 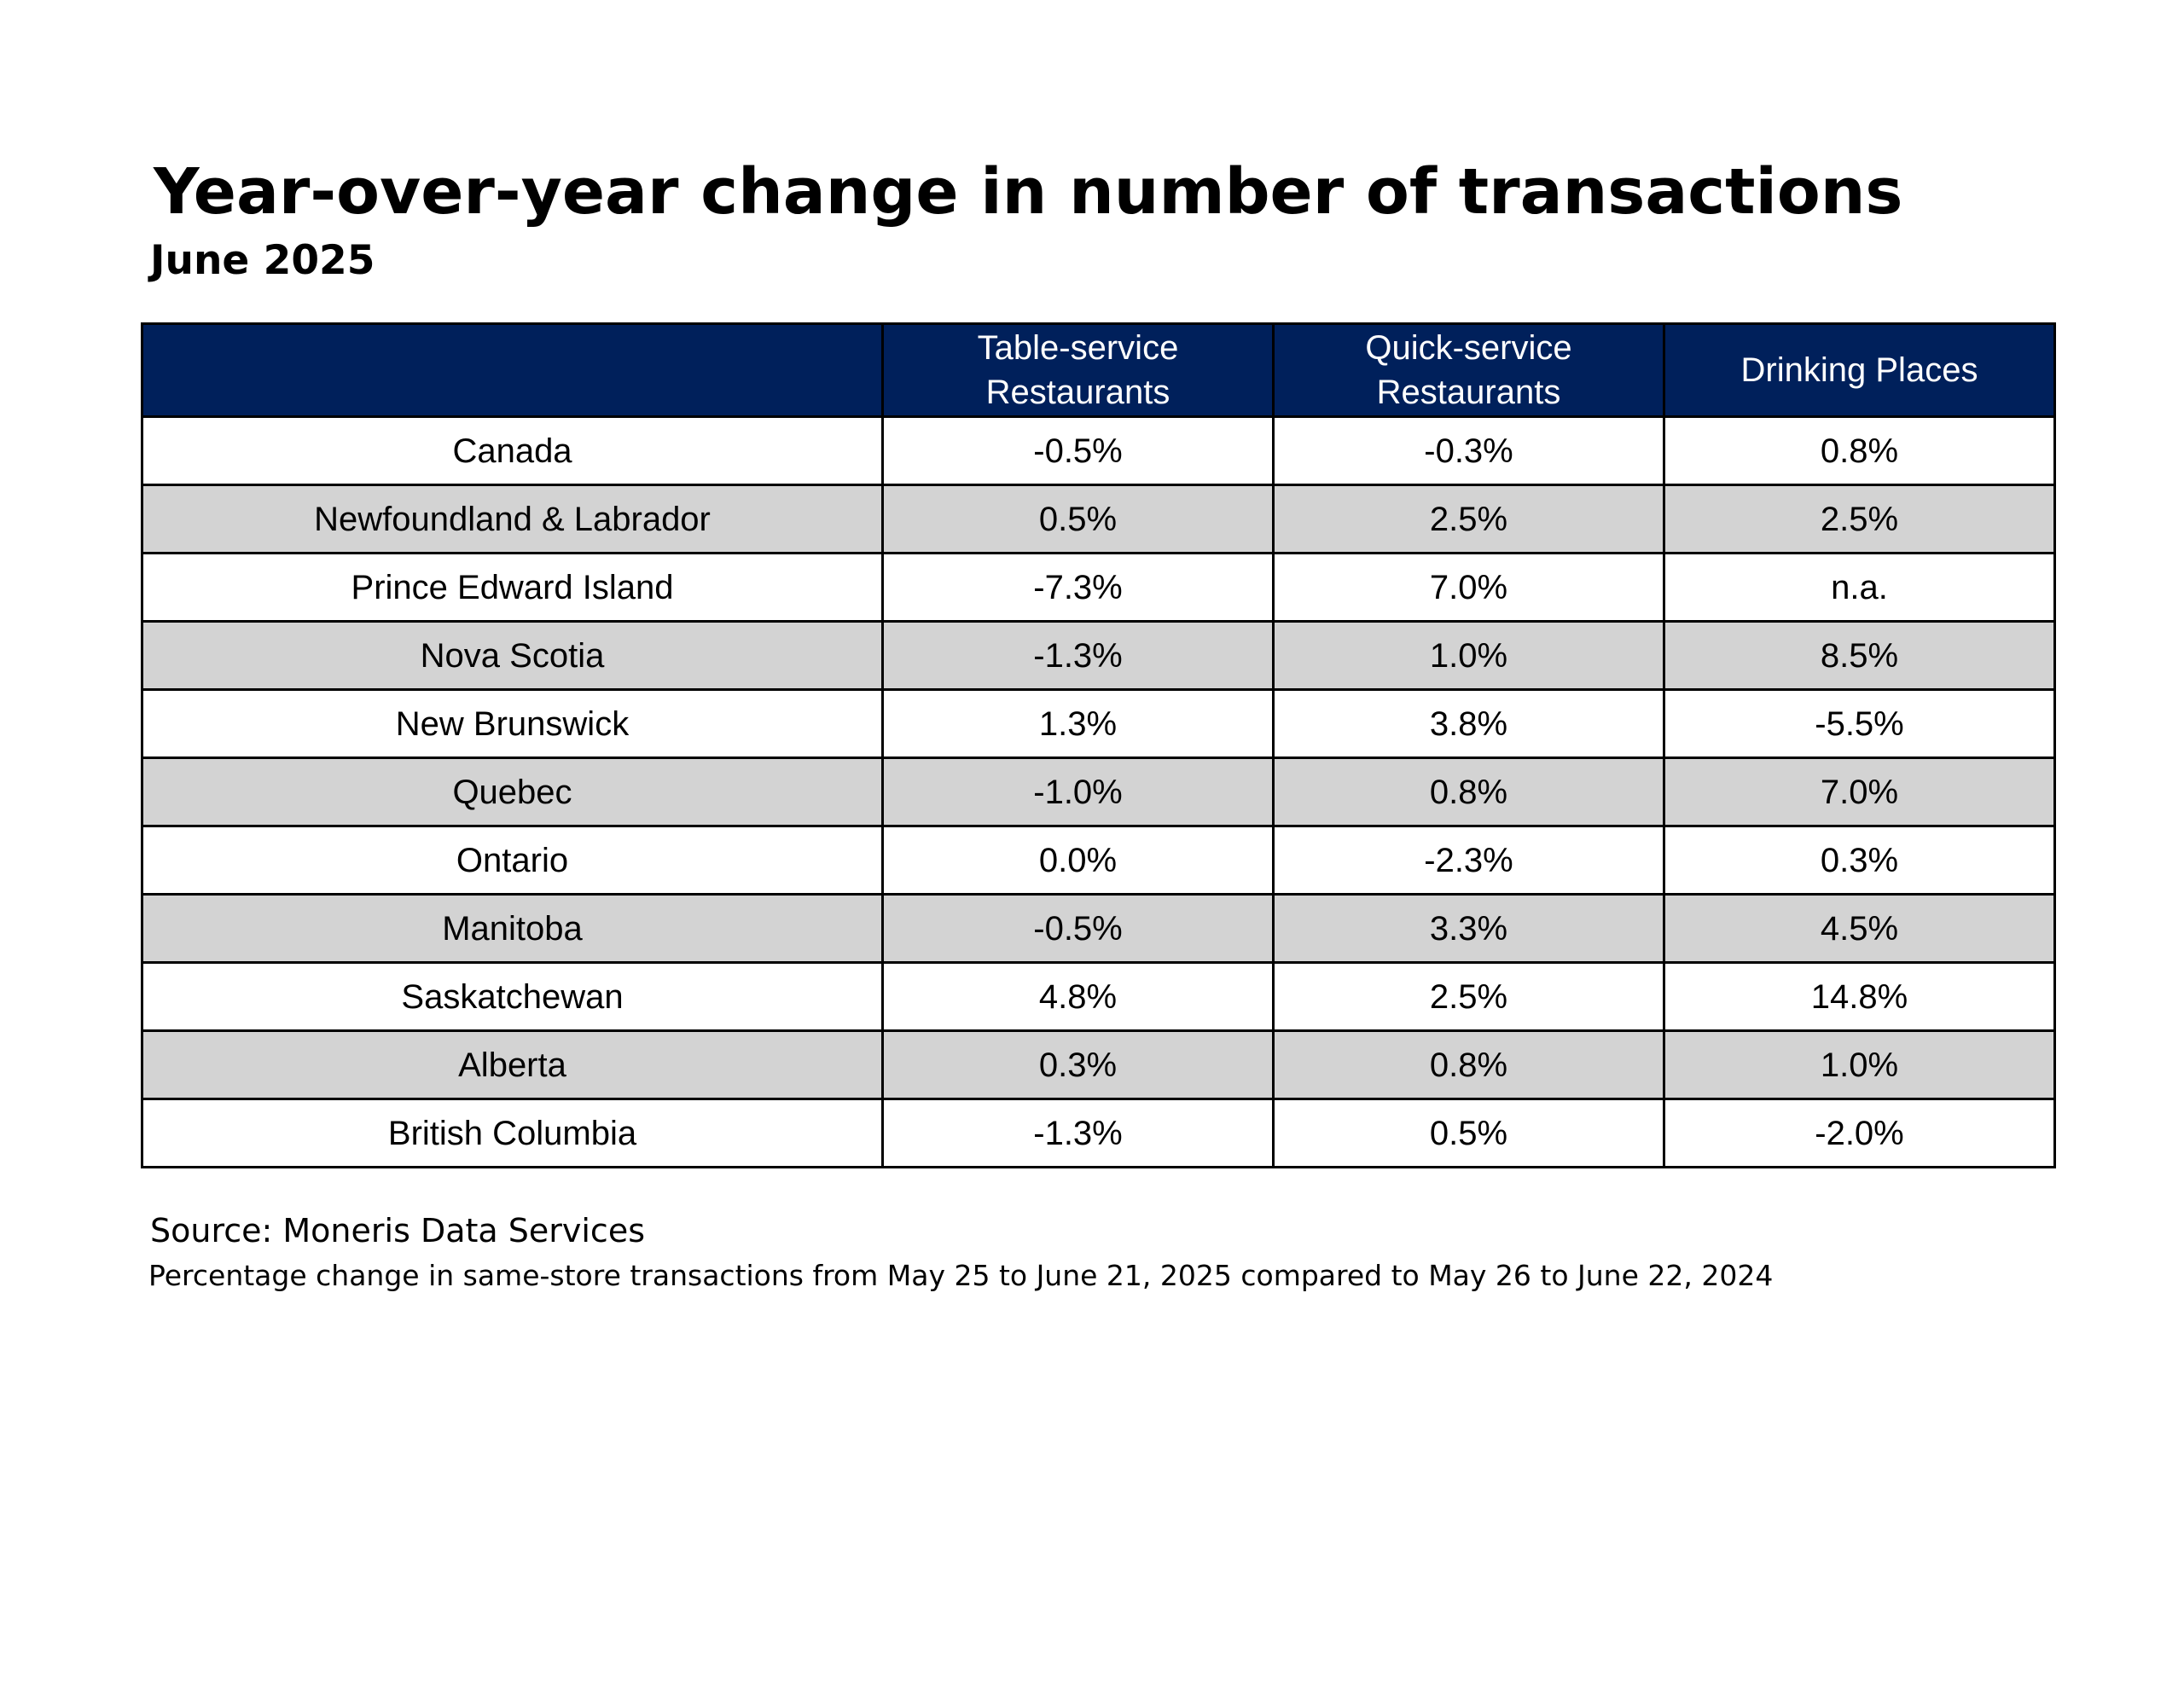 I want to click on drinking-places-value: 7.0%, so click(x=1860, y=792).